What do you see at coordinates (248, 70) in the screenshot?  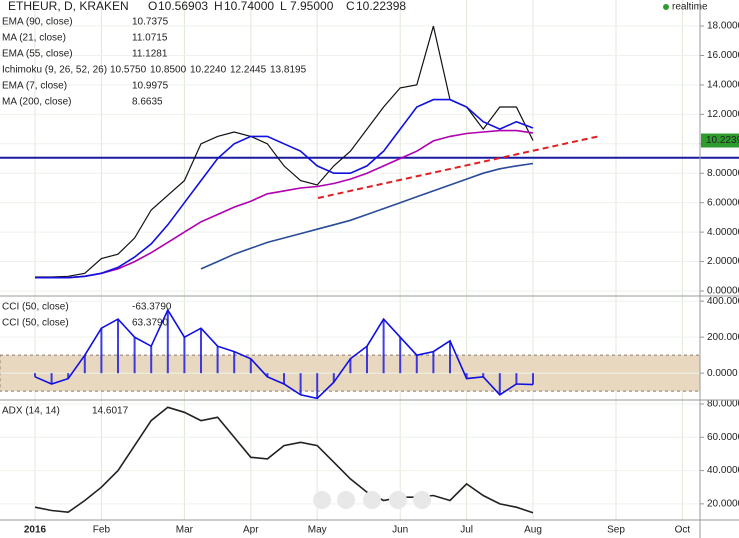 I see `legend-value: 12.2445` at bounding box center [248, 70].